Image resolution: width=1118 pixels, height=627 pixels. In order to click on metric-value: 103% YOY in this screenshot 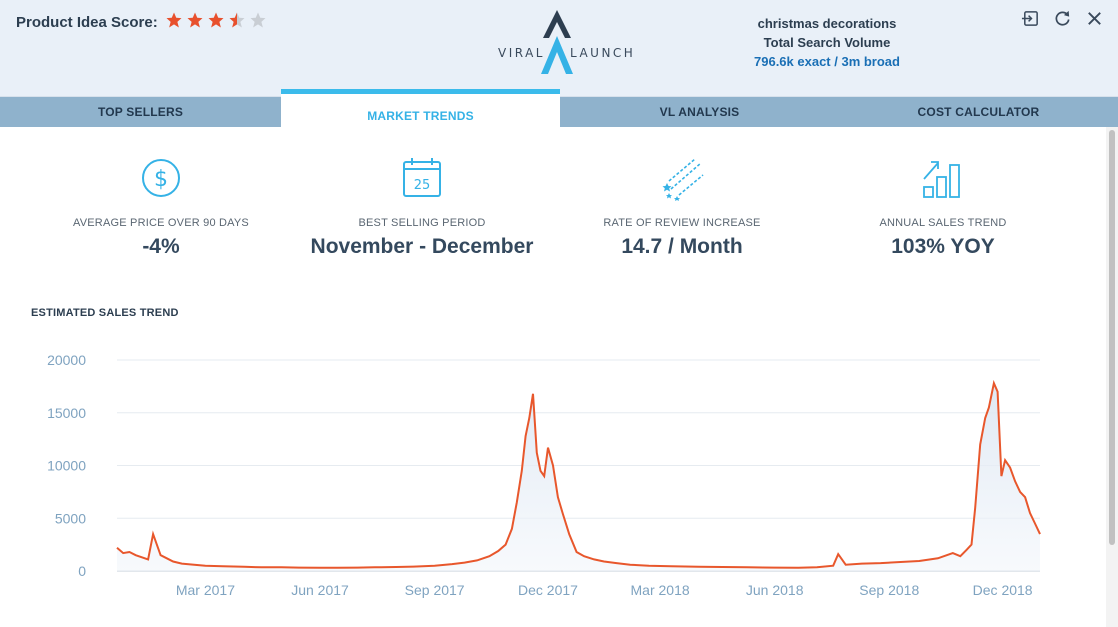, I will do `click(943, 246)`.